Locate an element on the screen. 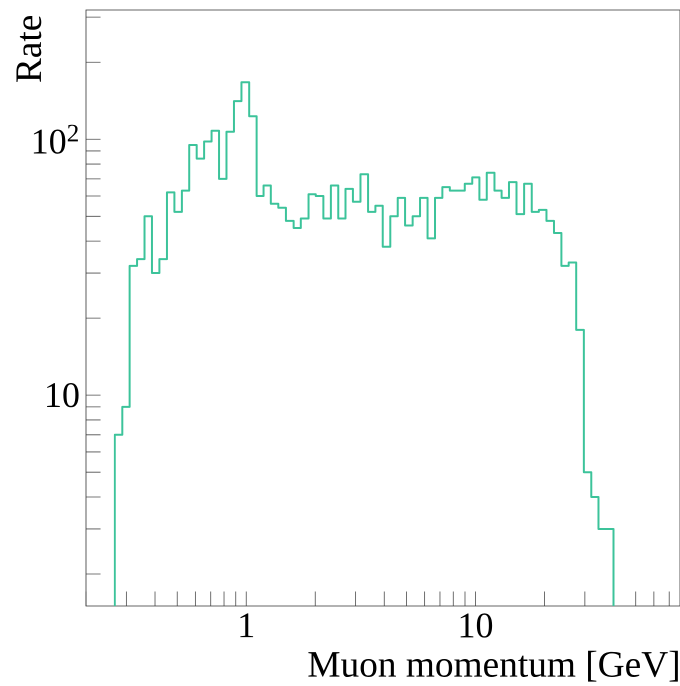  x-axis-title: Muon momentum [GeV] is located at coordinates (493, 666).